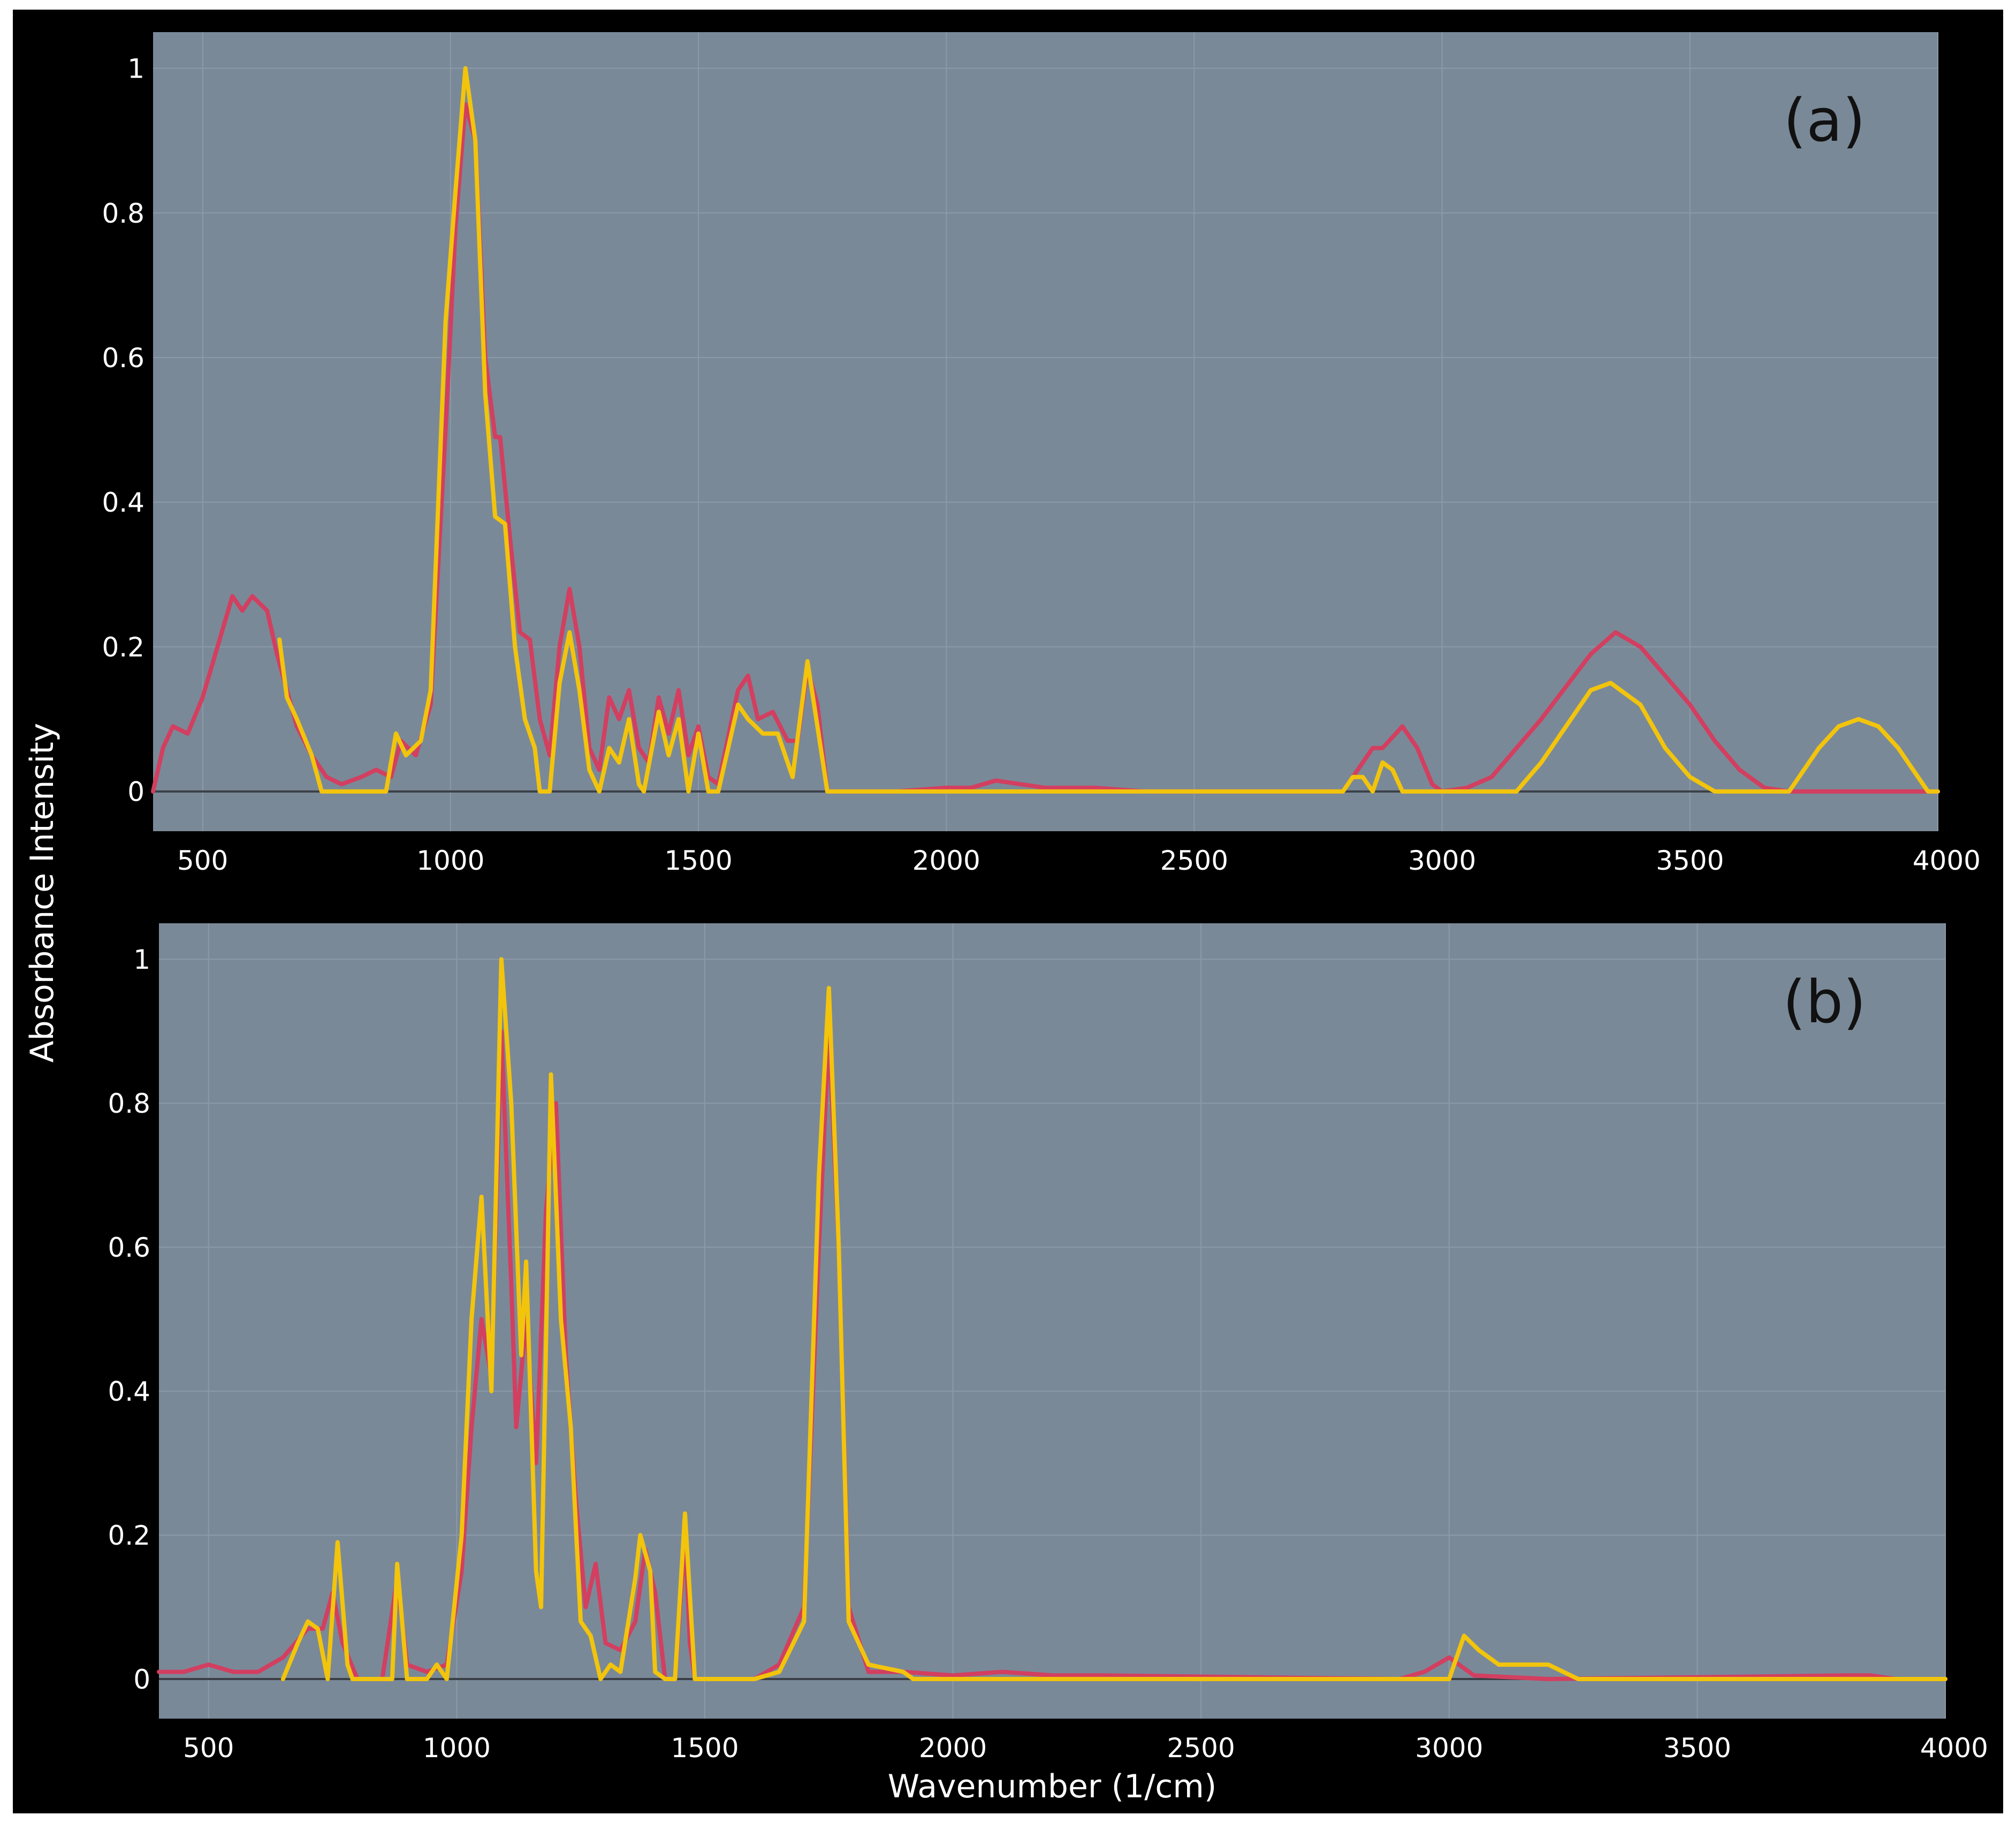 This screenshot has height=1823, width=2016. Describe the element at coordinates (1824, 120) in the screenshot. I see `panel-label-a: (a)` at that location.